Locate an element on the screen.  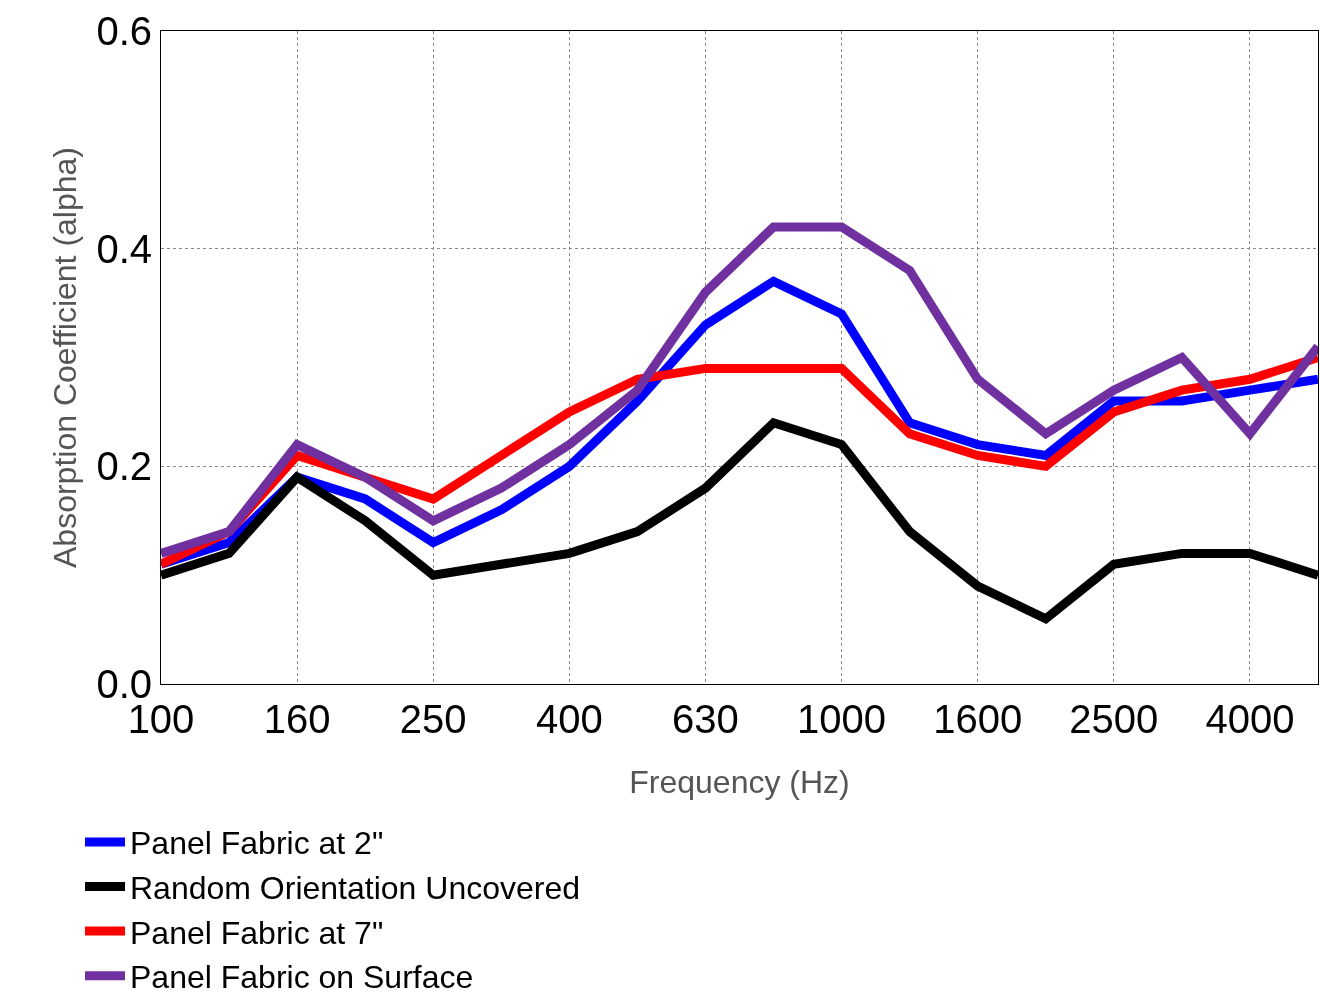
x-tick-label: 1600 is located at coordinates (978, 719).